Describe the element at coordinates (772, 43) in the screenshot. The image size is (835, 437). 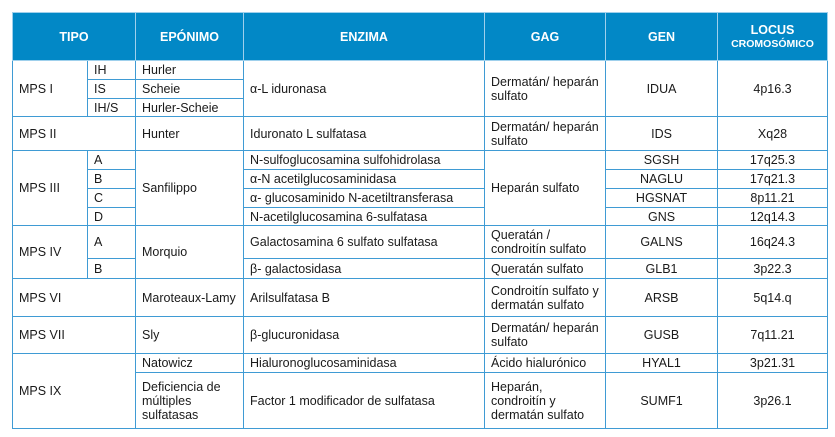
I see `header-locus-line2: CROMOSÓMICO` at that location.